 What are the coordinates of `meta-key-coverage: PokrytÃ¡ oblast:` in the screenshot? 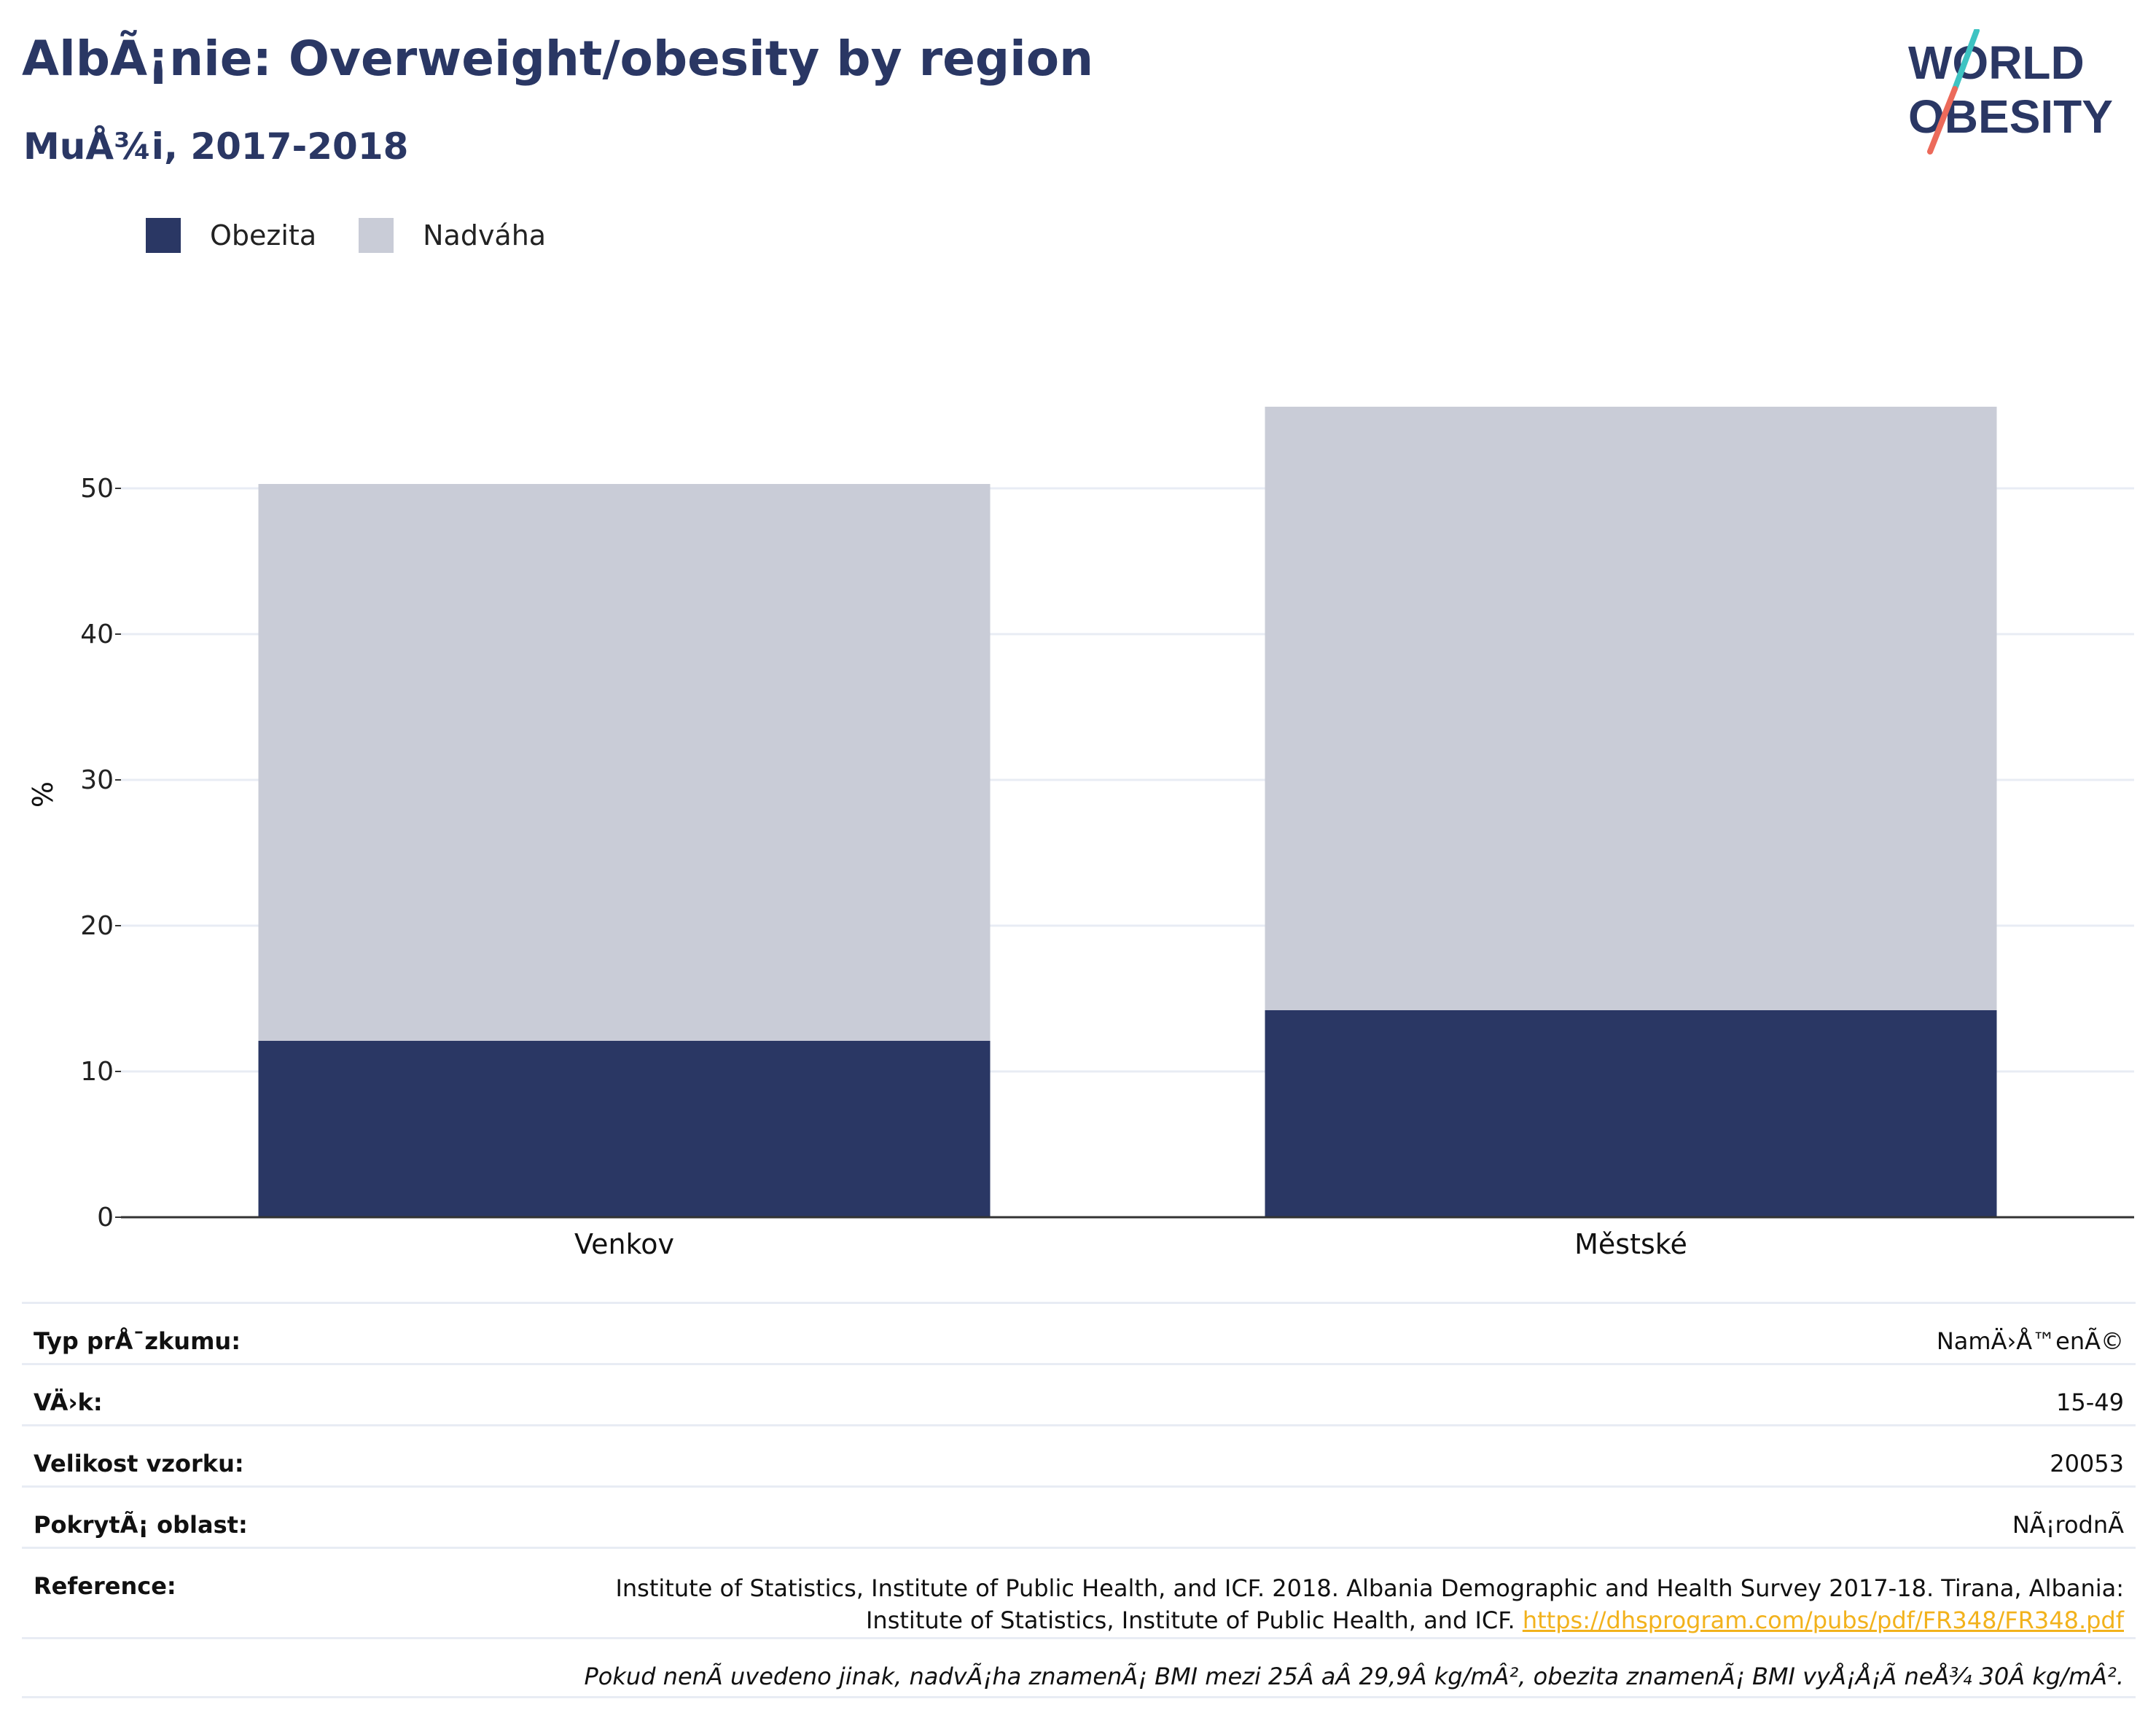 It's located at (141, 1525).